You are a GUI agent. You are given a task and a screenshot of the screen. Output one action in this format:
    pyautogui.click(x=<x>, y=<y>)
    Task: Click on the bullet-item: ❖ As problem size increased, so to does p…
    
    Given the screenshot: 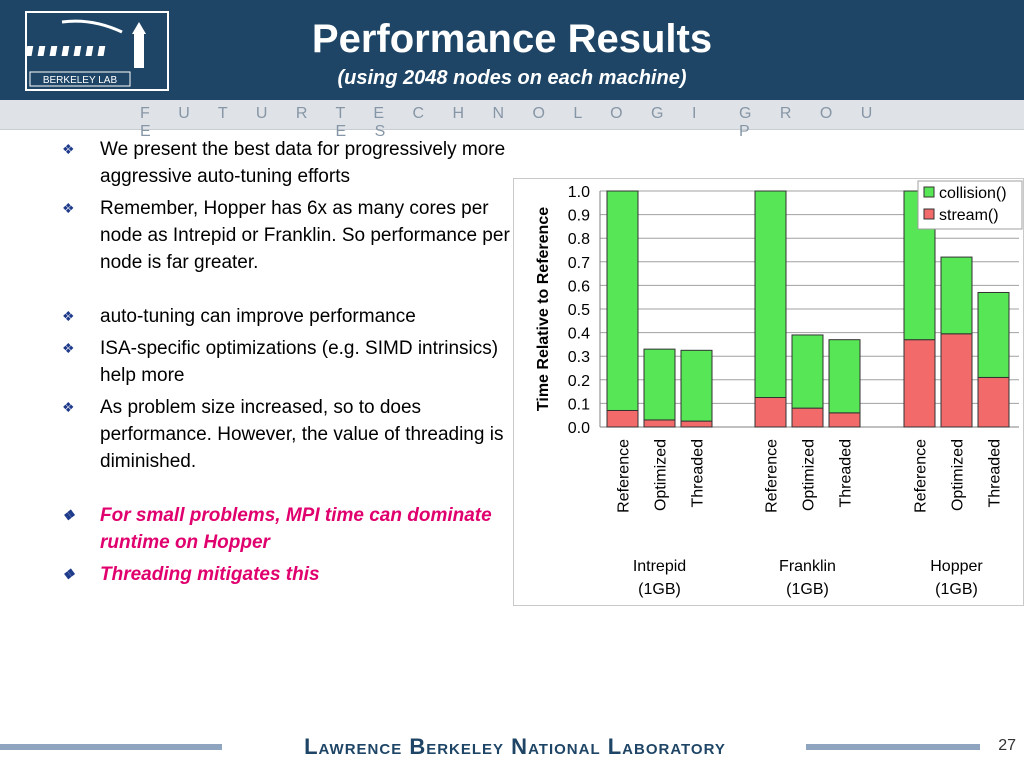 What is the action you would take?
    pyautogui.click(x=285, y=434)
    